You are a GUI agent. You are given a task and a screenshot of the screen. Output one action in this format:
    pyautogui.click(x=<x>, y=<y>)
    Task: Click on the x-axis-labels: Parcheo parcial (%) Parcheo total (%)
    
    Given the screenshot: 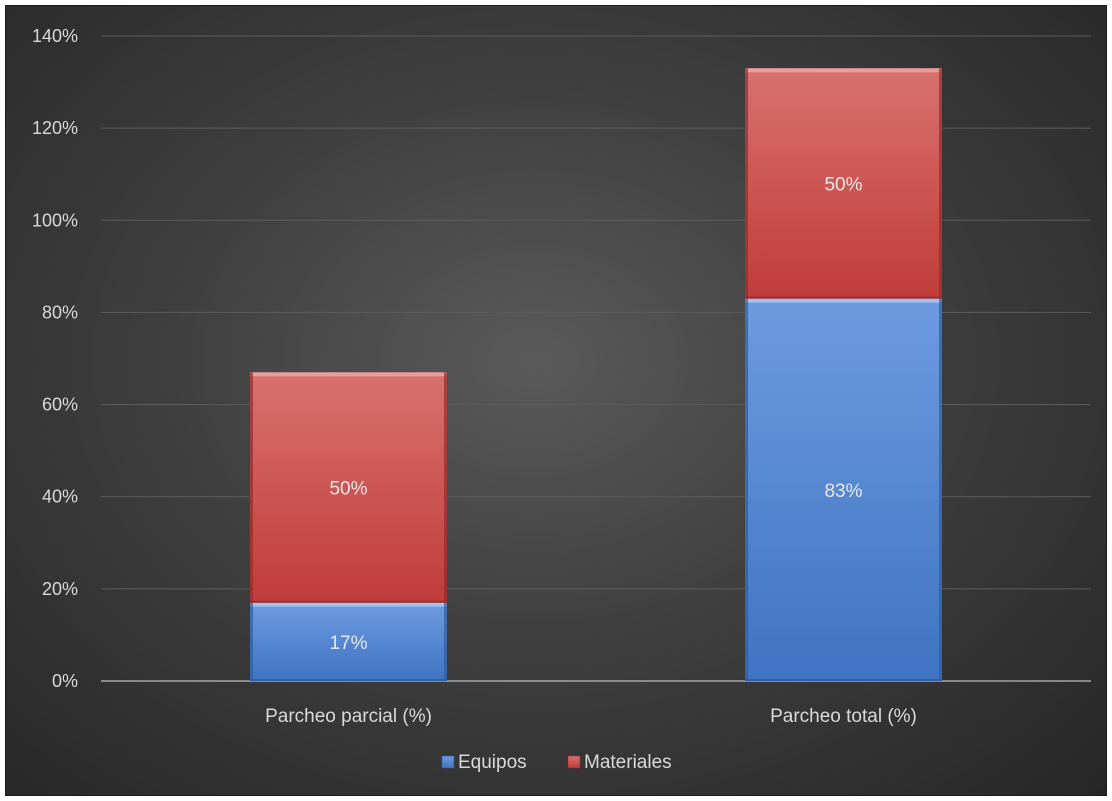 What is the action you would take?
    pyautogui.click(x=591, y=716)
    